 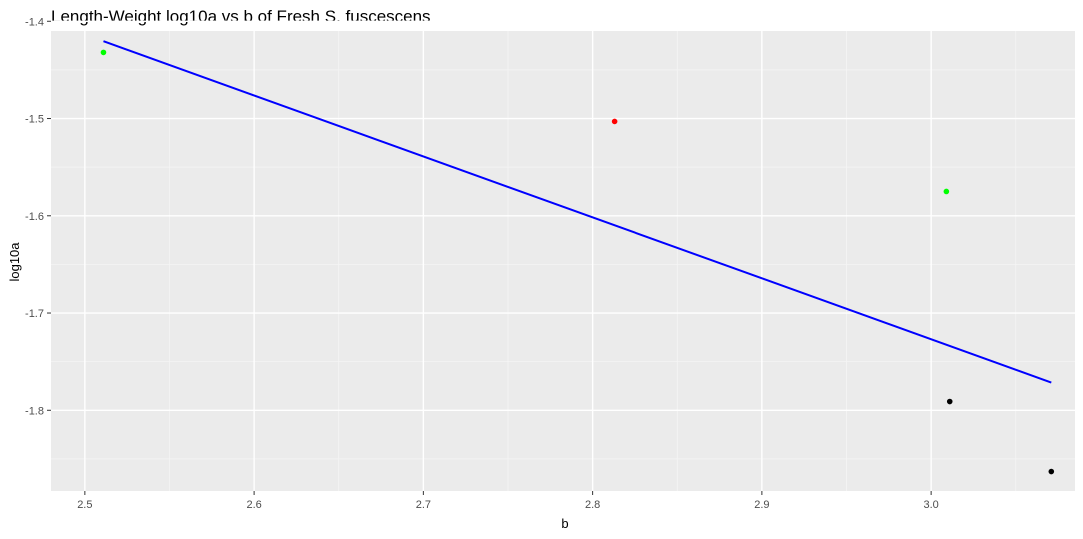 I want to click on y-tick-label: -1.6, so click(x=34, y=217).